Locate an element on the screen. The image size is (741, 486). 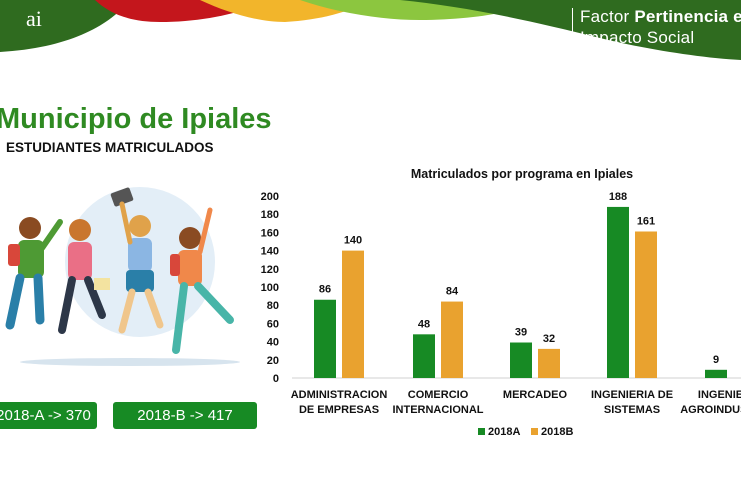
factor-title: Factor Pertinencia e Impacto Social is located at coordinates (660, 27).